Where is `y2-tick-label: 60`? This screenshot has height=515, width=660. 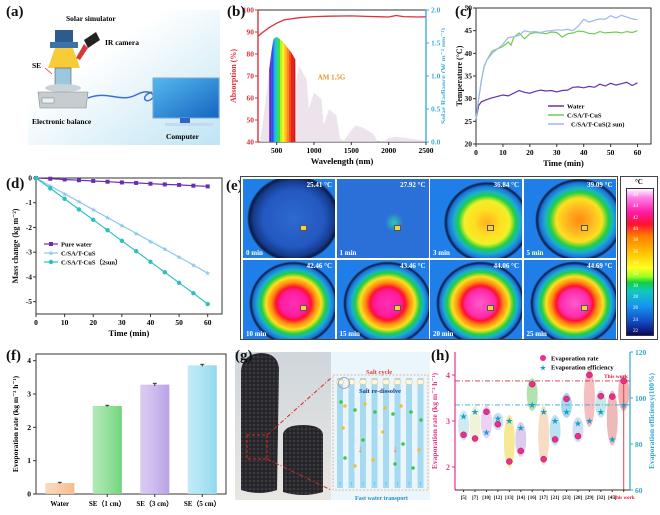
y2-tick-label: 60 is located at coordinates (639, 490).